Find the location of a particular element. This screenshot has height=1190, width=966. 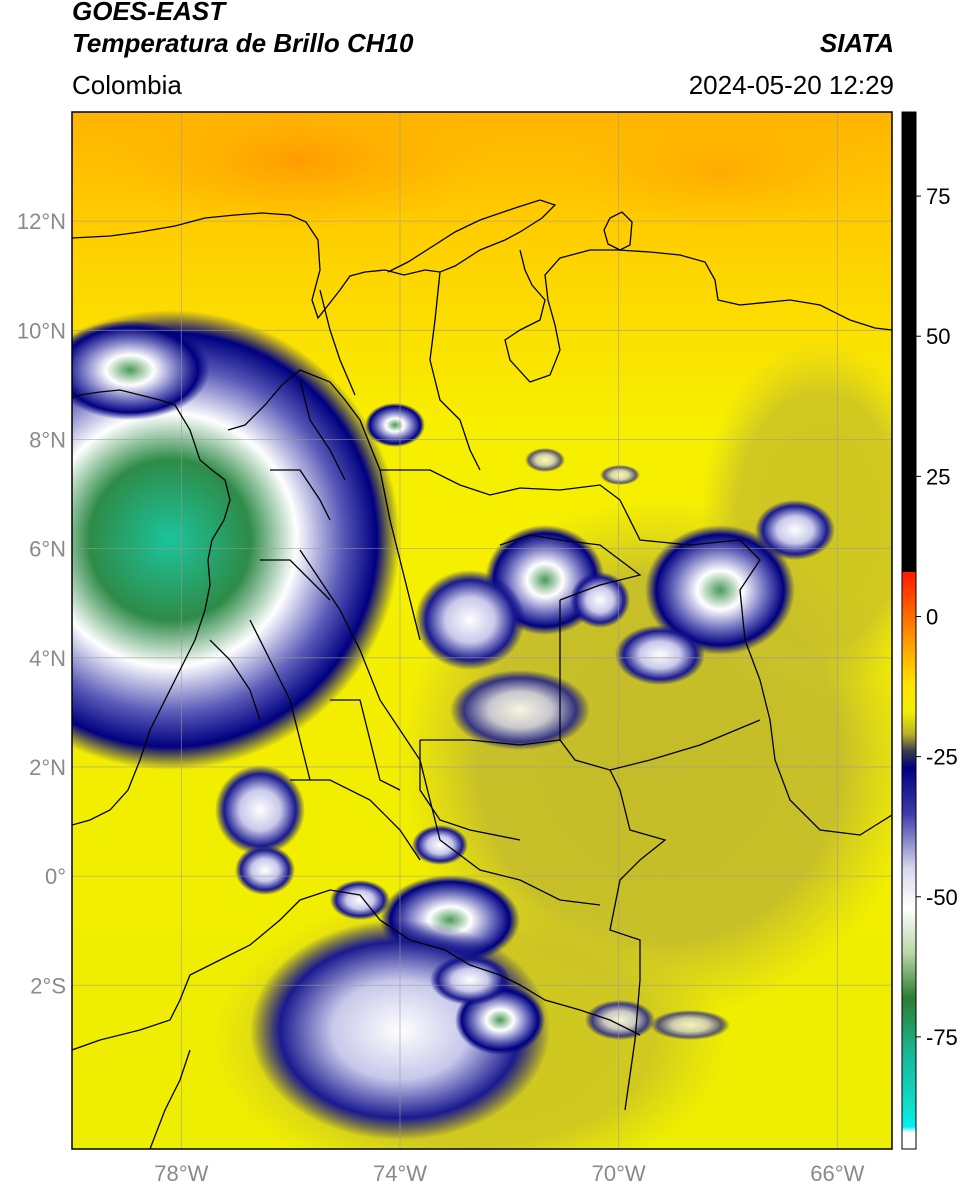

colorbar-tick-label: 0 is located at coordinates (932, 616).